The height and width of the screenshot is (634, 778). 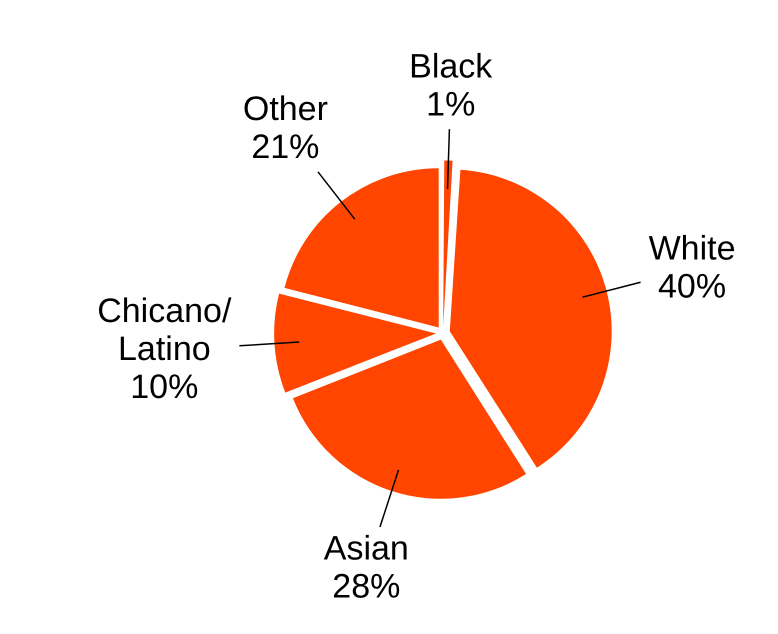 What do you see at coordinates (285, 147) in the screenshot?
I see `data-label: 21%` at bounding box center [285, 147].